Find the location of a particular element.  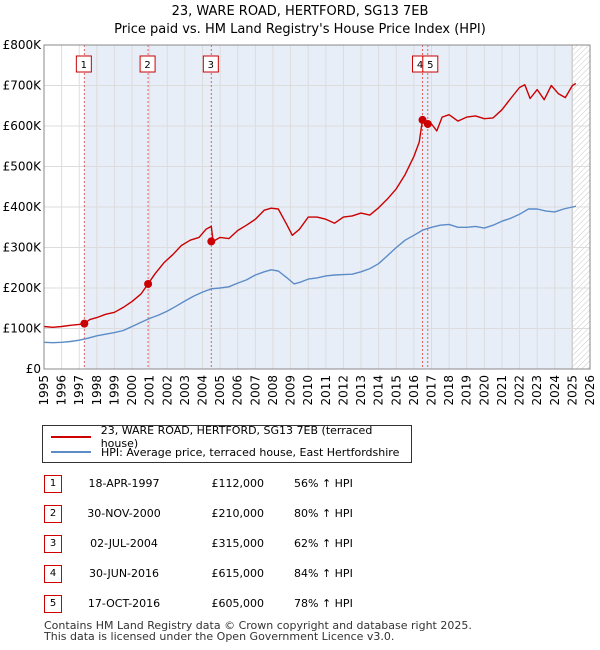

x-tick-label: 1998 is located at coordinates (97, 390).